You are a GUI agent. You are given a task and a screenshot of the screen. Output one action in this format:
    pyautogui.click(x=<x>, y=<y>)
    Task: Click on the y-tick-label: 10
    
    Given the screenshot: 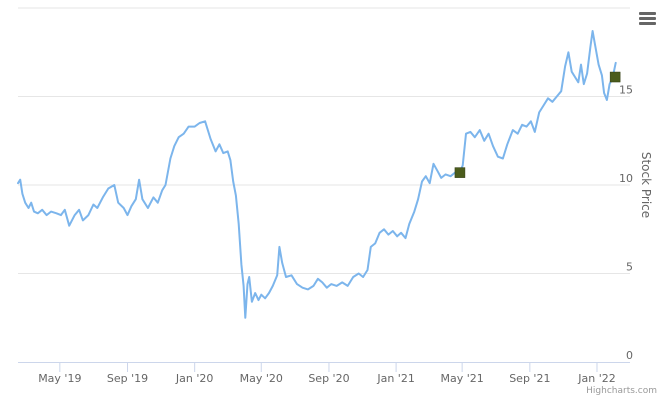 What is the action you would take?
    pyautogui.click(x=626, y=178)
    